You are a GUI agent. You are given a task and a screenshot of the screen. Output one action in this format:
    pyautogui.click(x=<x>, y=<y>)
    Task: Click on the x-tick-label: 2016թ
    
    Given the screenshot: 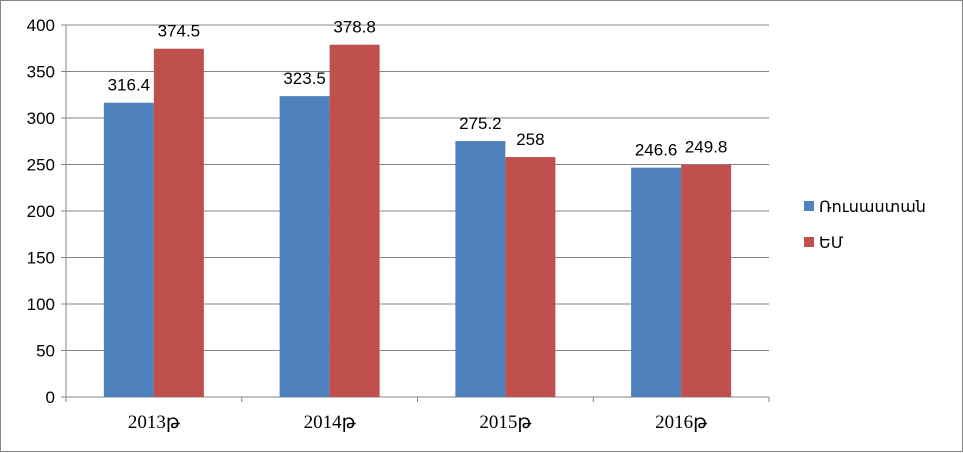 What is the action you would take?
    pyautogui.click(x=681, y=422)
    